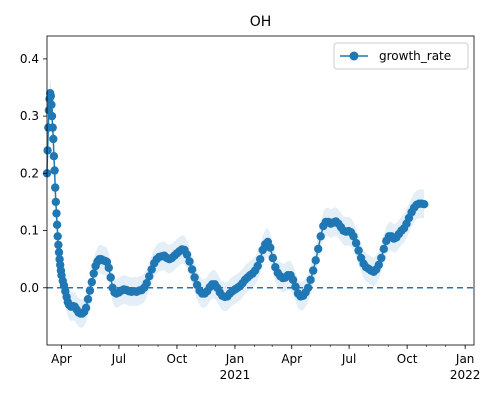 The height and width of the screenshot is (400, 500). I want to click on legend: growth_rate, so click(401, 56).